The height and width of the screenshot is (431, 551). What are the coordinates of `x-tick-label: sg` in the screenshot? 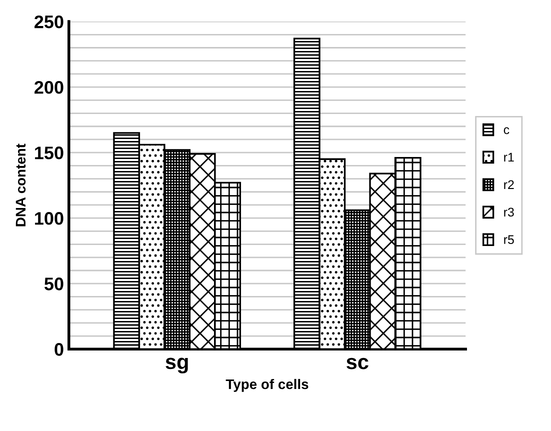 It's located at (177, 366).